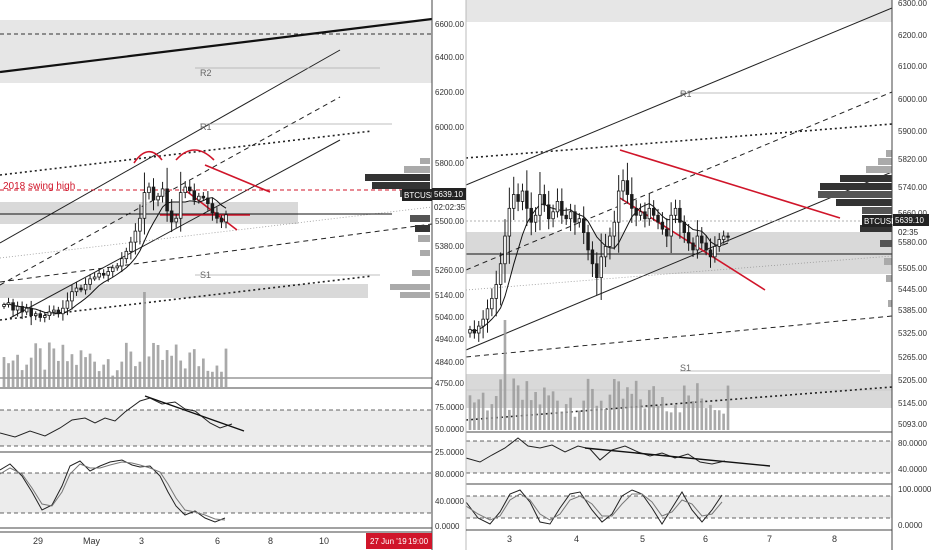 This screenshot has width=932, height=555. Describe the element at coordinates (679, 11) in the screenshot. I see `right-resistance-zone` at that location.